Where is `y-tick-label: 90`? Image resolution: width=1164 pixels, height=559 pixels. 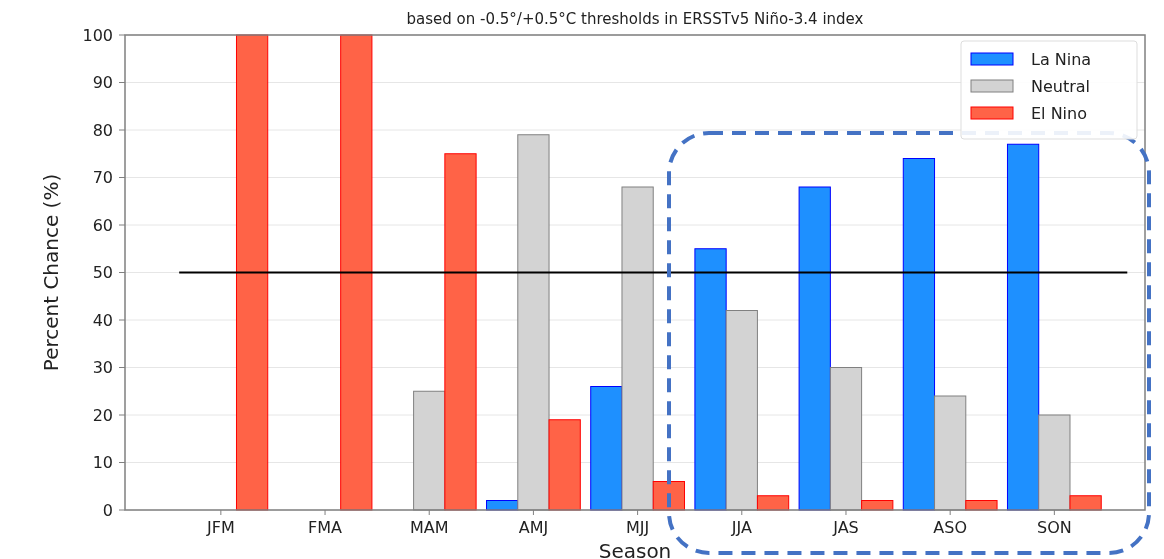 y-tick-label: 90 is located at coordinates (102, 83).